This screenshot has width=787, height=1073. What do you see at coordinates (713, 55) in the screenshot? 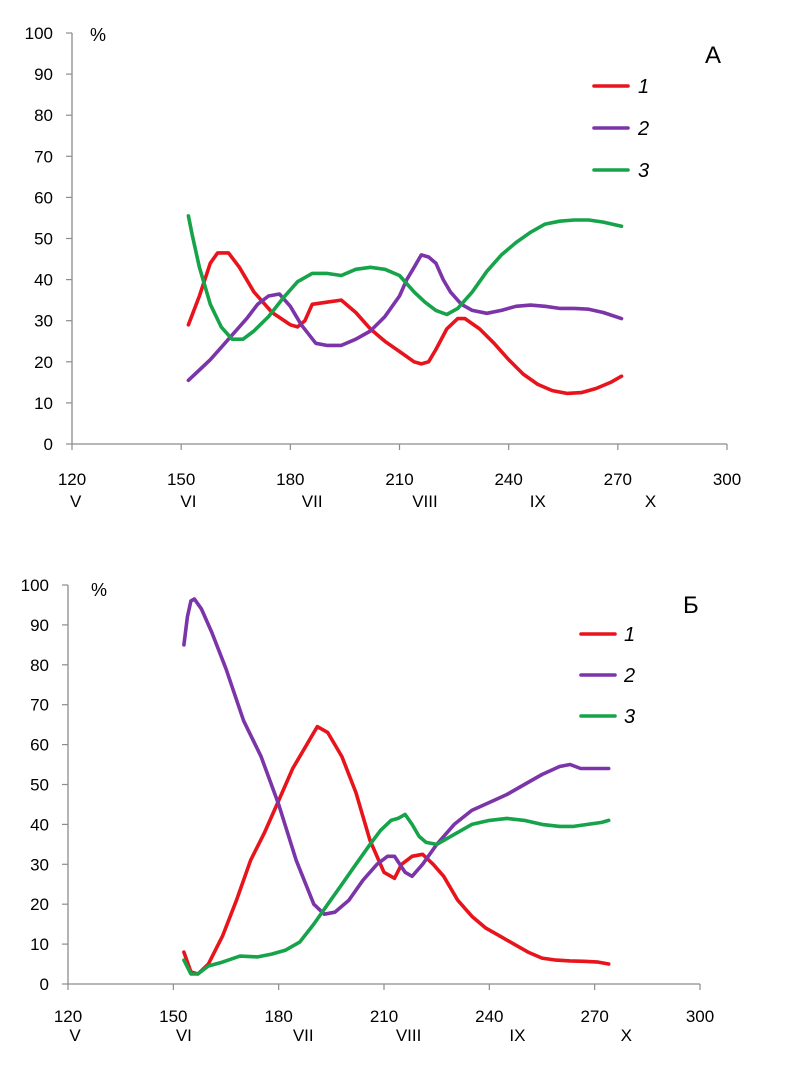
I see `panel-label: А` at bounding box center [713, 55].